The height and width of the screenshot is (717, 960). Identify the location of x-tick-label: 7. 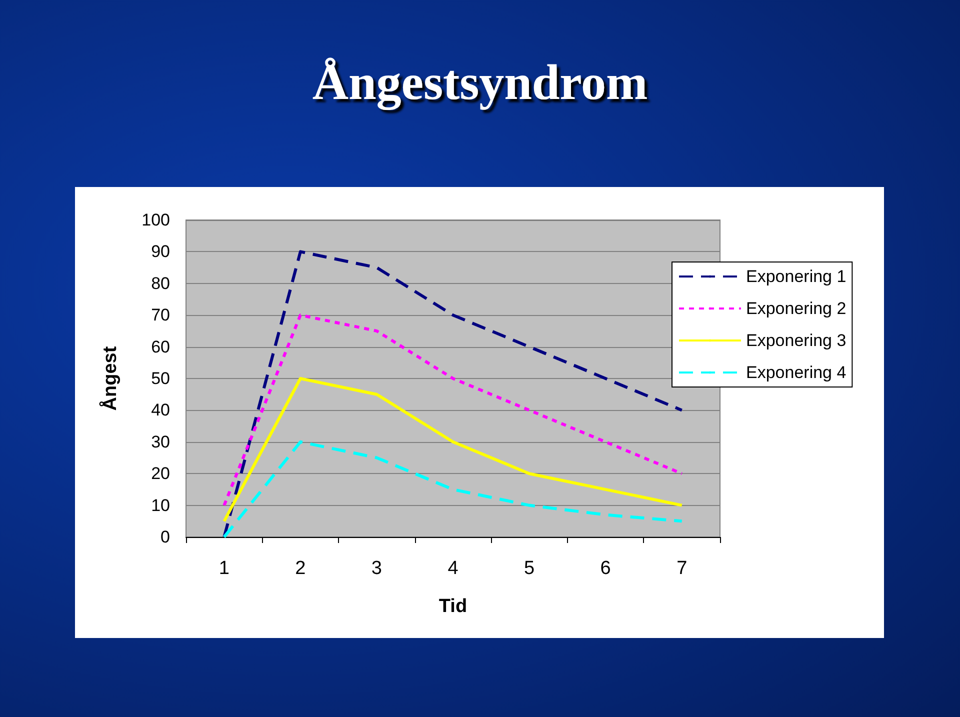
(682, 568).